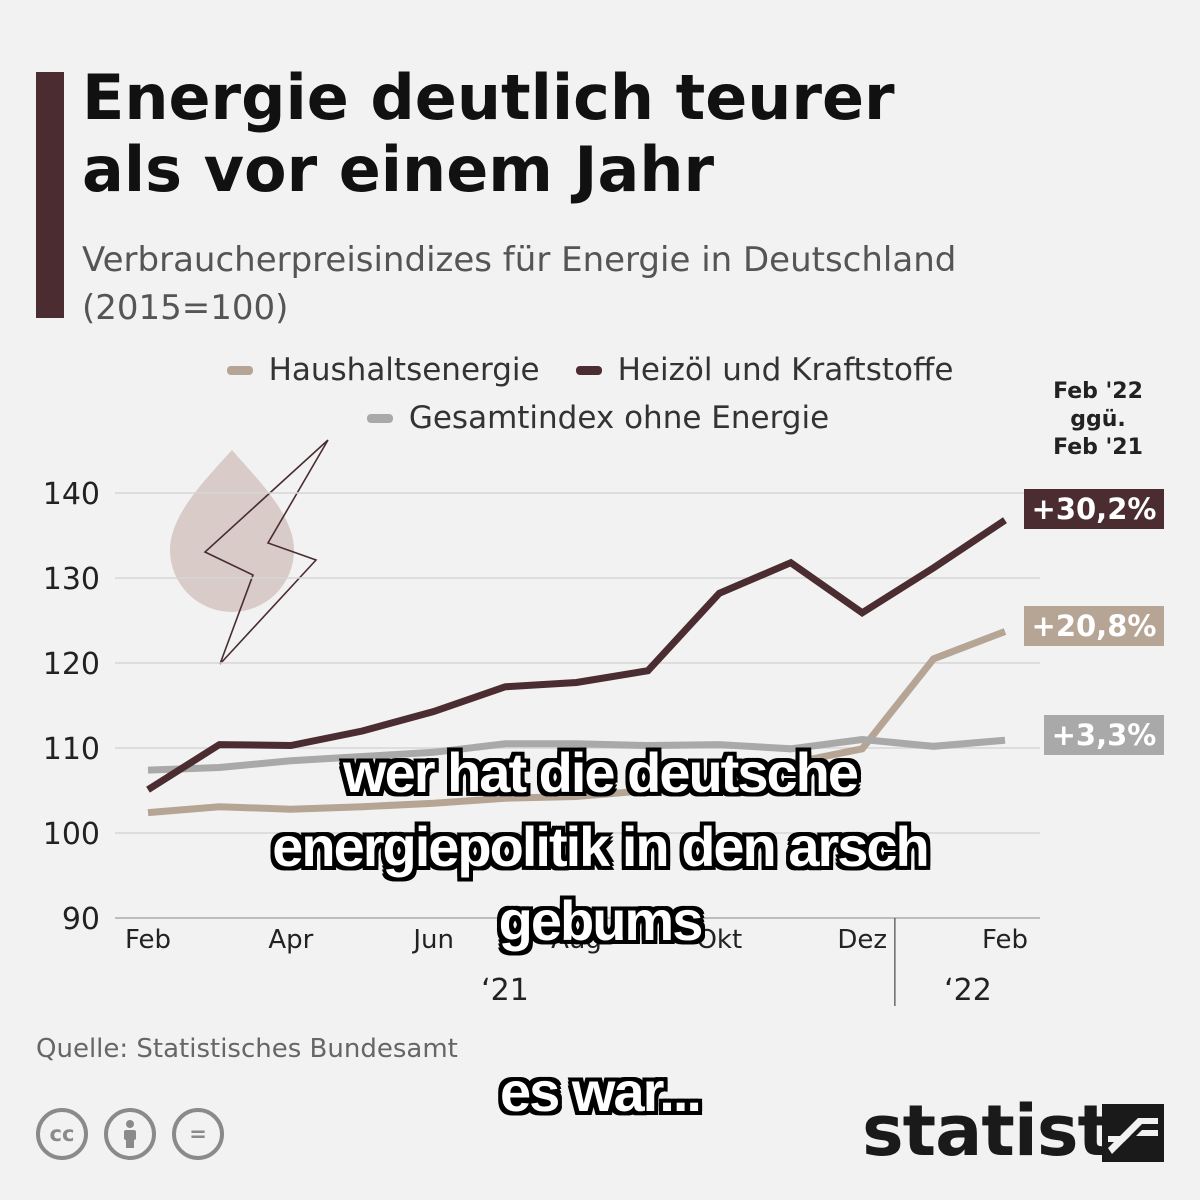  Describe the element at coordinates (1094, 509) in the screenshot. I see `change-badge-heizoel: +30,2%` at that location.